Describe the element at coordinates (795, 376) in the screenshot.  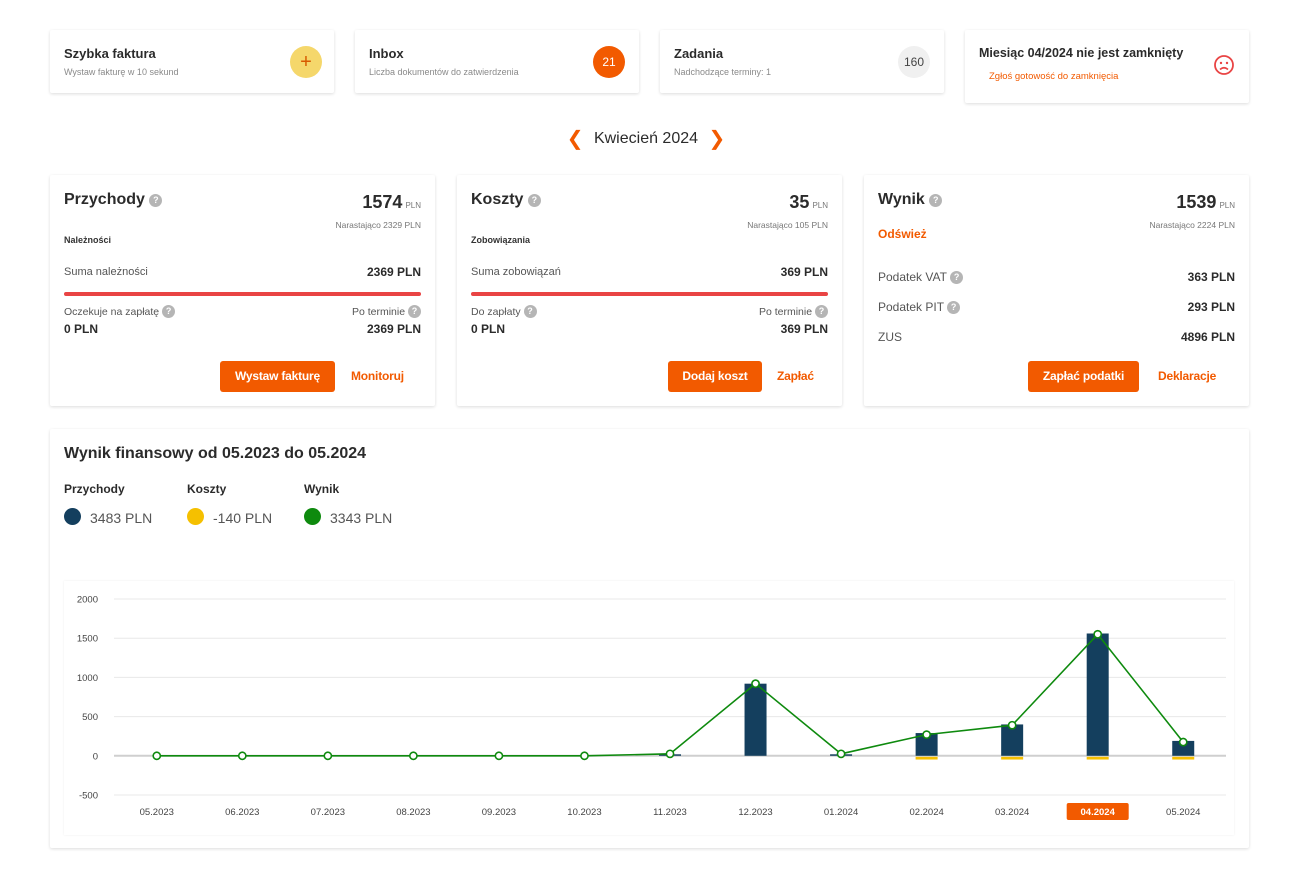
I see `pay-link: Zapłać` at that location.